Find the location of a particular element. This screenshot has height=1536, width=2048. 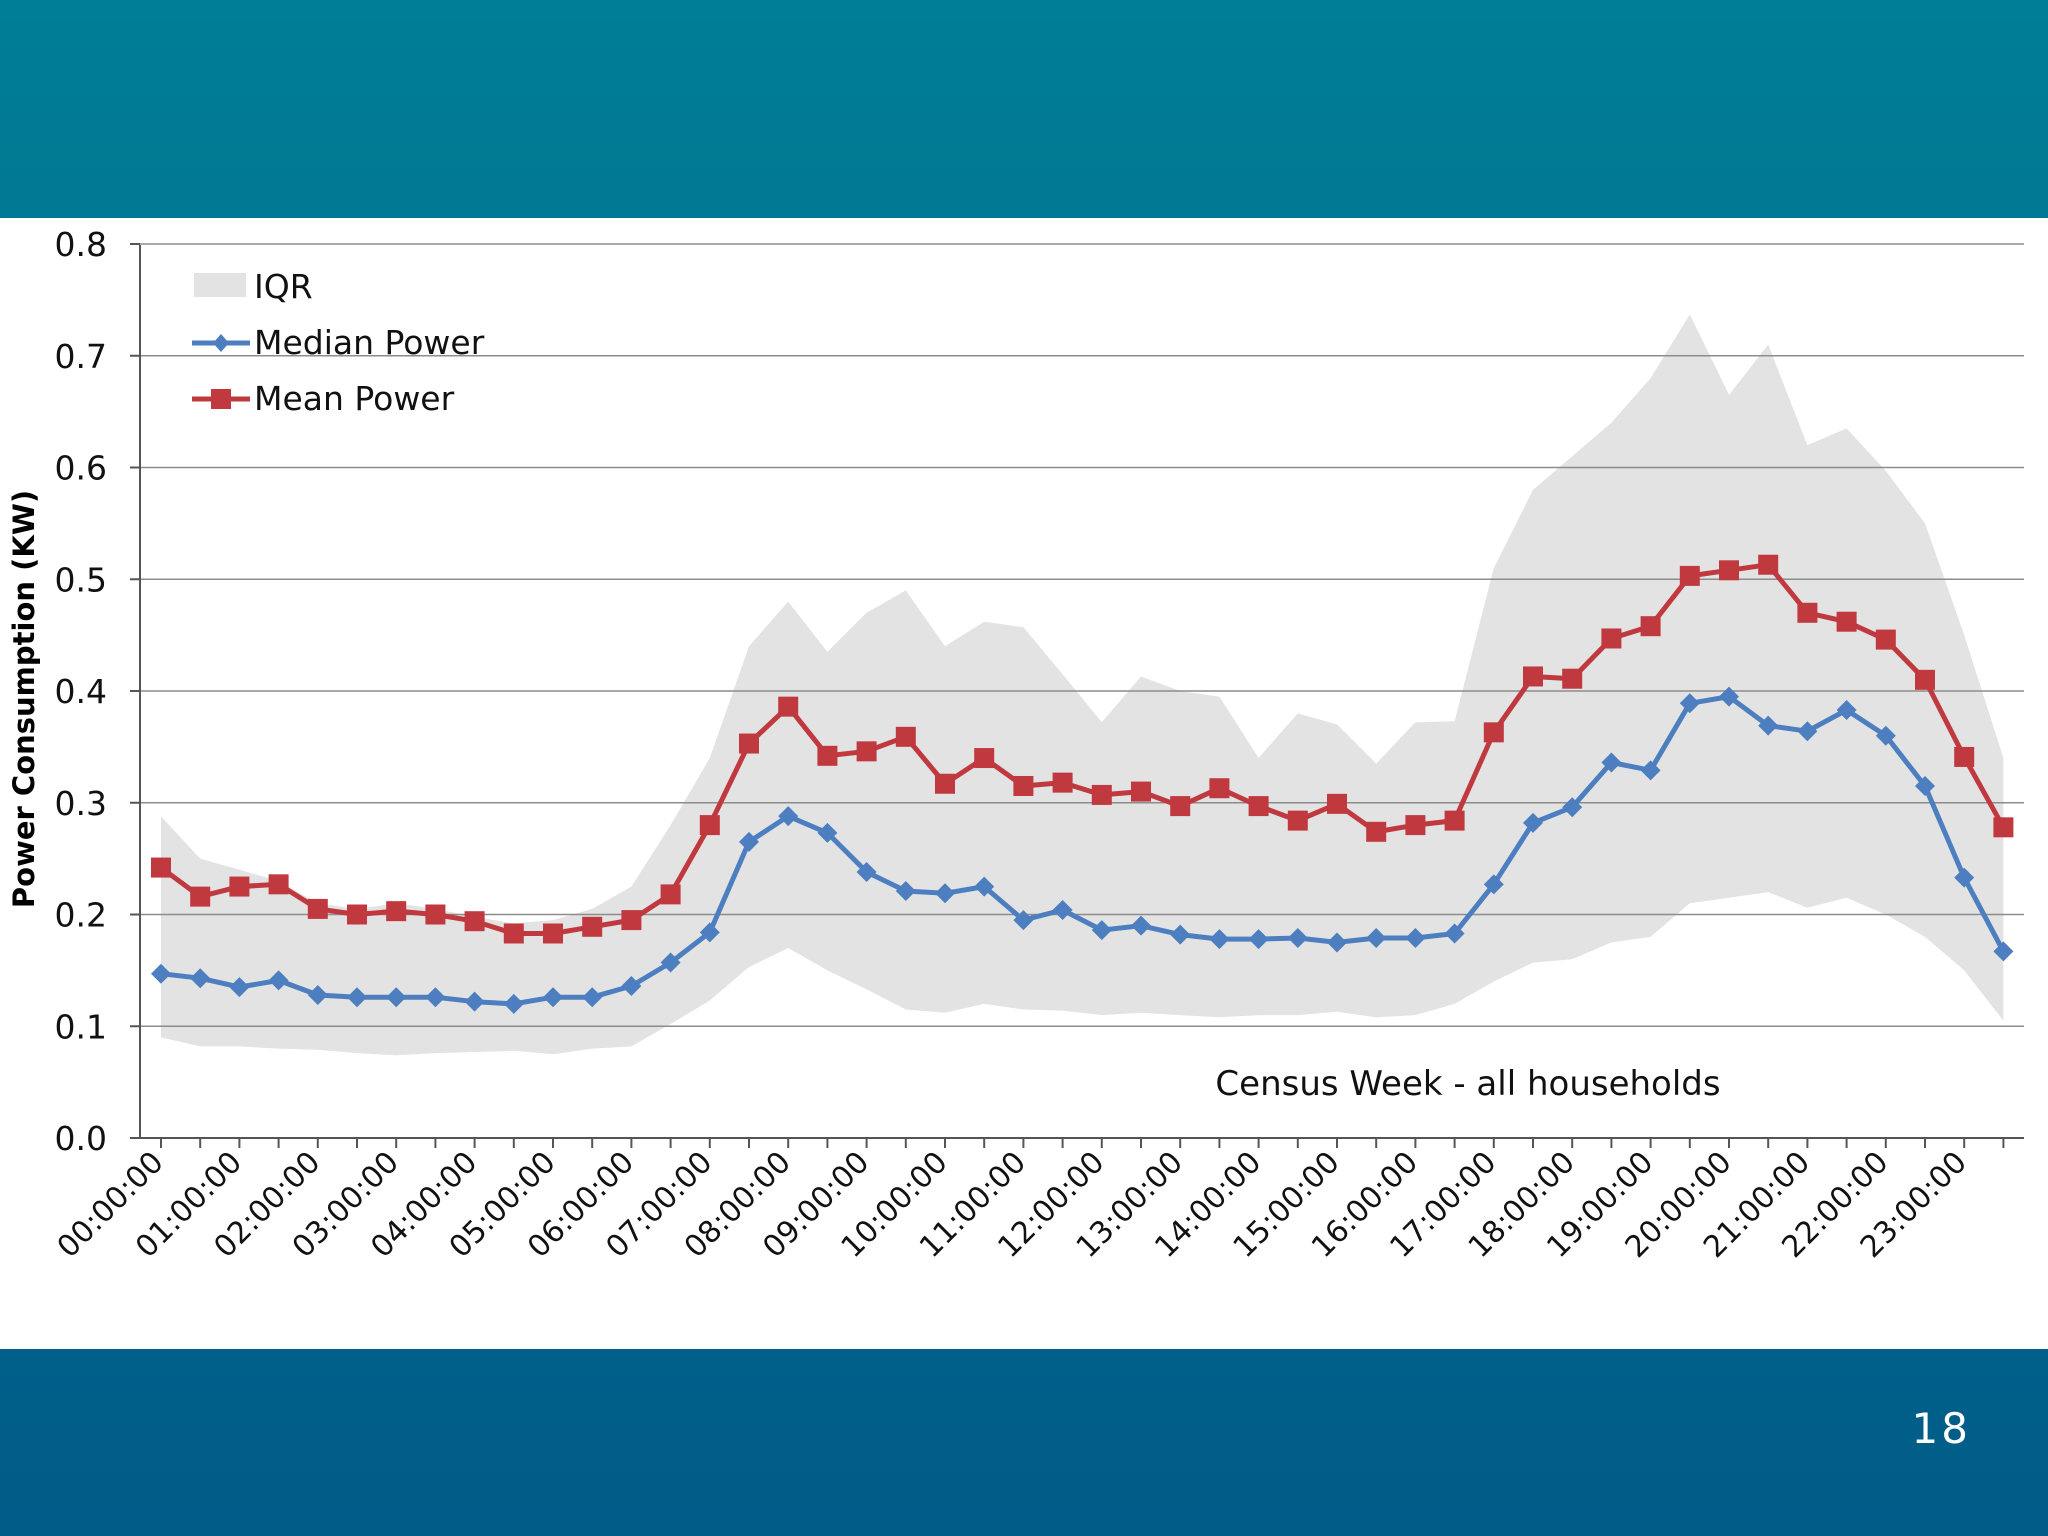

legend-median-label: Median Power is located at coordinates (369, 342).